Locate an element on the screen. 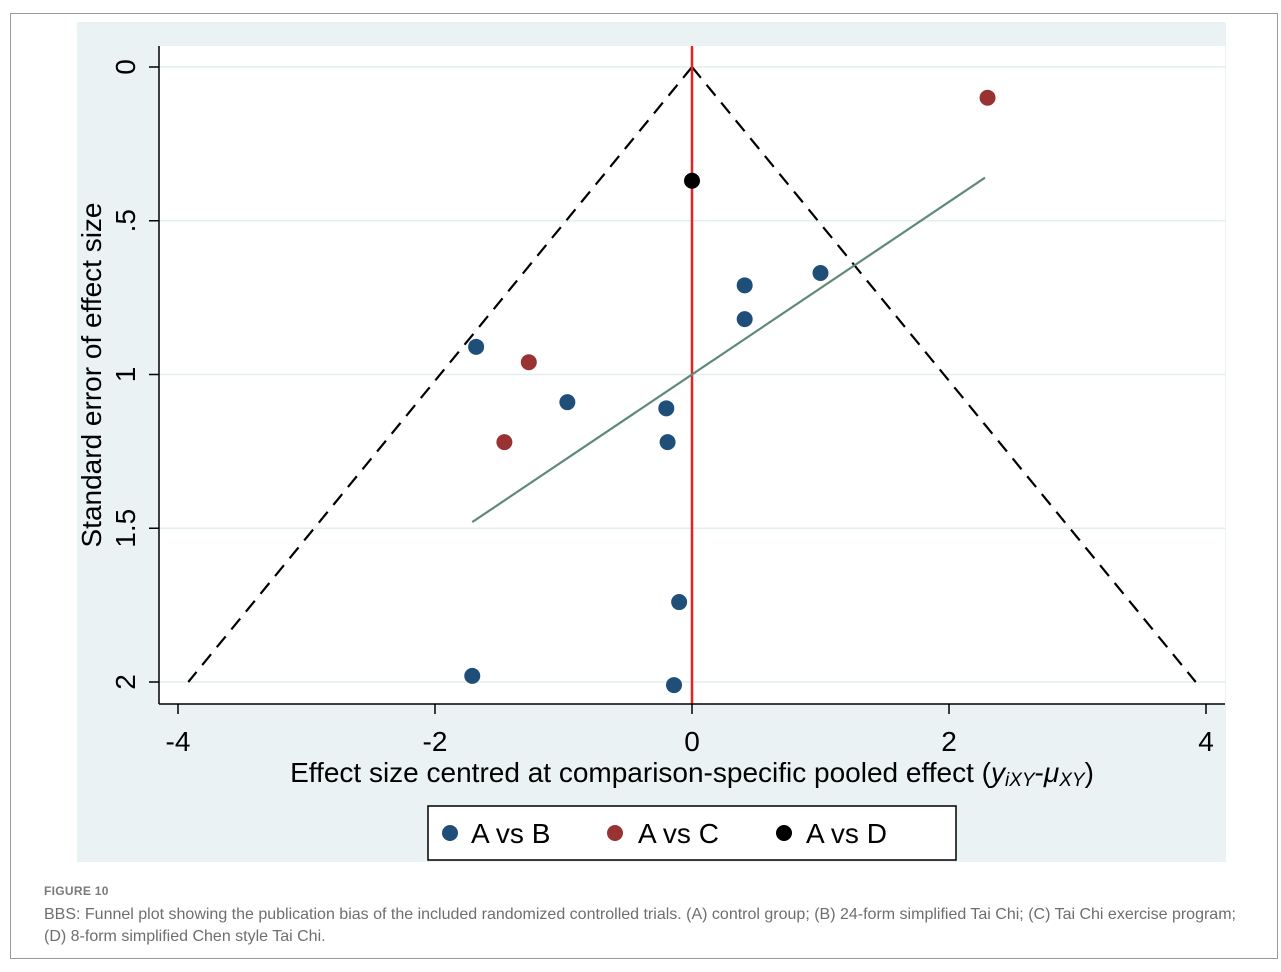  y-axis-ticks: 0 .5 1 1.5 2 is located at coordinates (134, 374).